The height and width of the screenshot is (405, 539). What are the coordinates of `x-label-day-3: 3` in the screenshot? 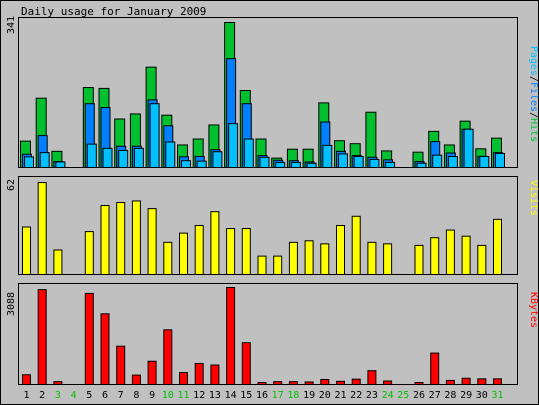 It's located at (58, 395).